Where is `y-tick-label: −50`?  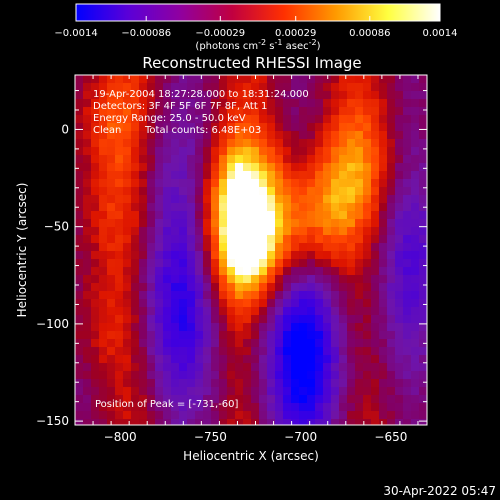 y-tick-label: −50 is located at coordinates (56, 227).